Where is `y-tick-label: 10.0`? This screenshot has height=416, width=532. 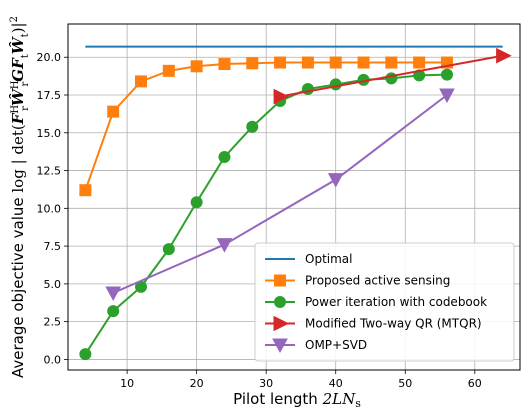
y-tick-label: 10.0 is located at coordinates (49, 208).